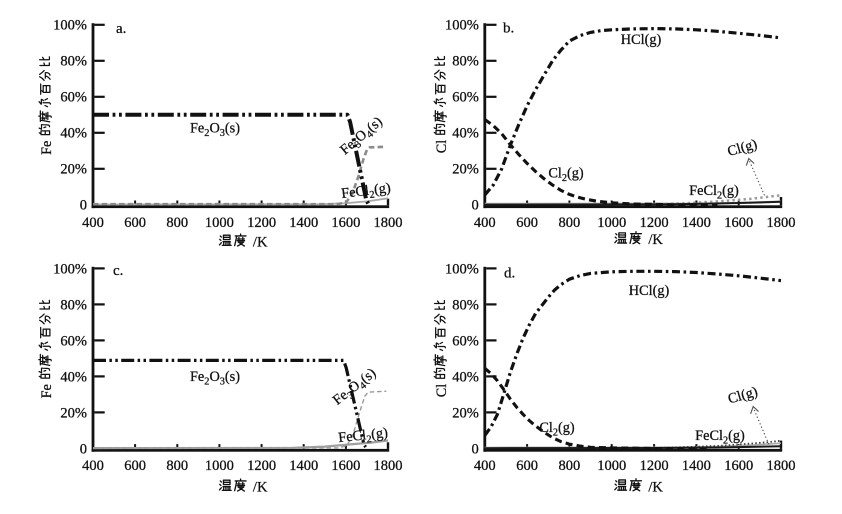 This screenshot has height=514, width=842. Describe the element at coordinates (509, 274) in the screenshot. I see `svg-text: d.` at that location.